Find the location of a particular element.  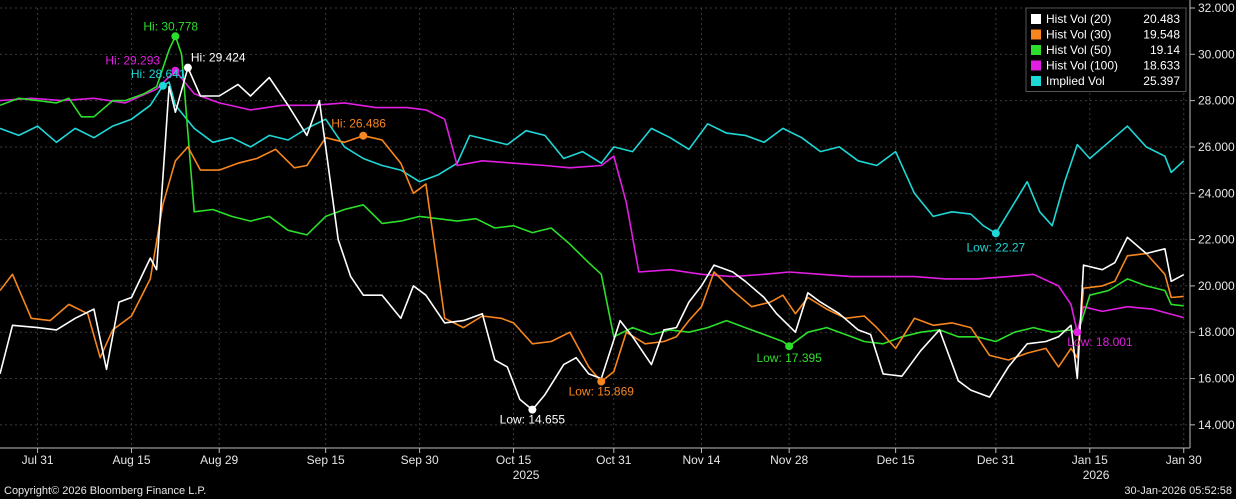

annotation-marker-hist-vol-30-low is located at coordinates (601, 381).